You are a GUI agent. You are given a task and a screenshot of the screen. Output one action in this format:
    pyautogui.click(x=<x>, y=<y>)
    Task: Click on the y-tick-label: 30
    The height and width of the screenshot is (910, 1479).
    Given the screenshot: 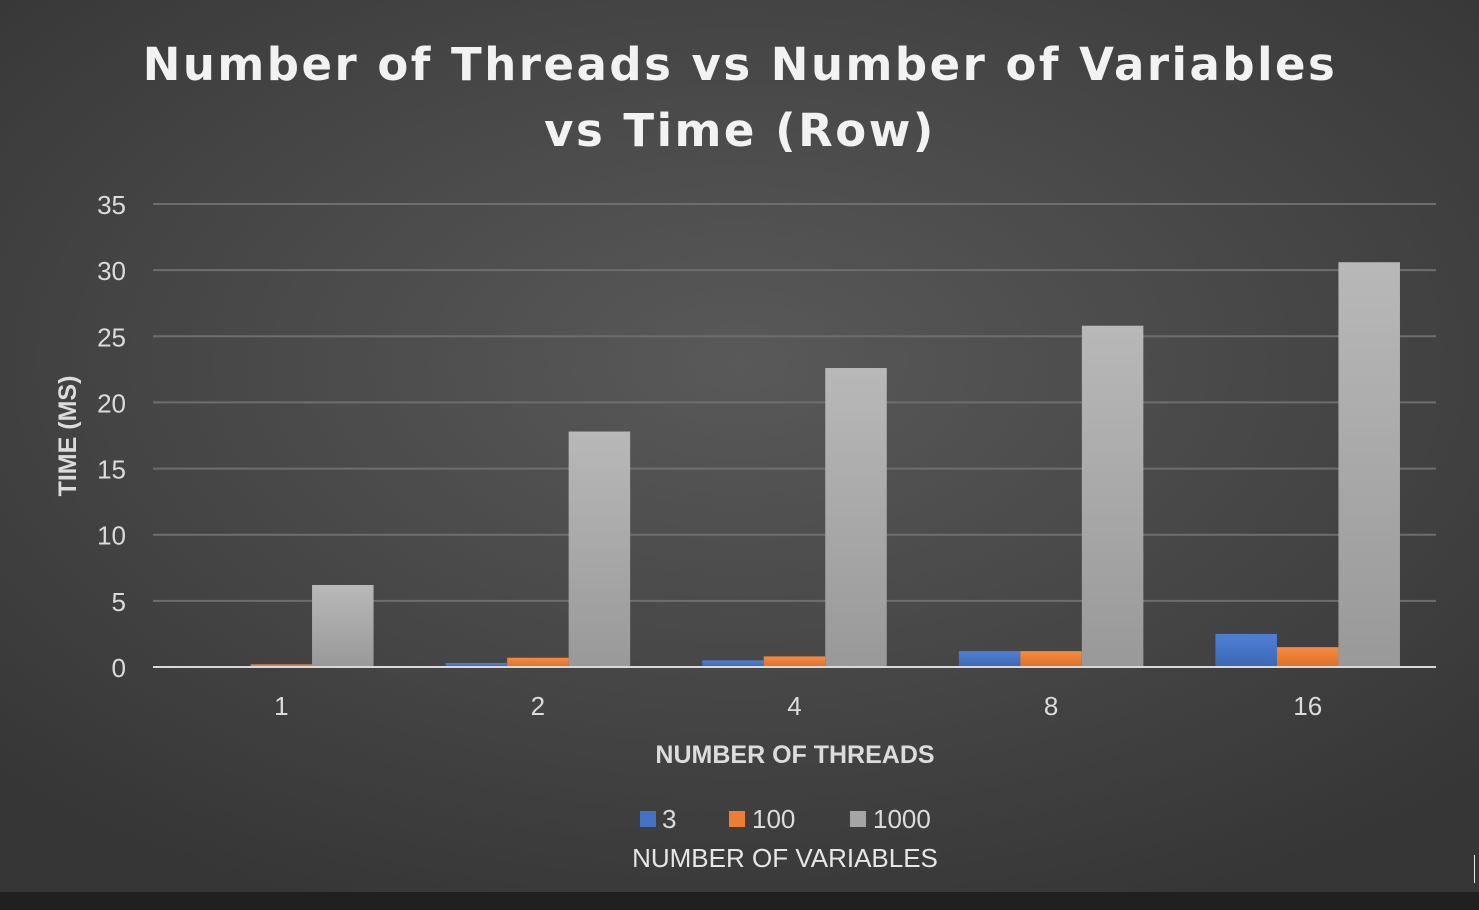 What is the action you would take?
    pyautogui.click(x=111, y=271)
    